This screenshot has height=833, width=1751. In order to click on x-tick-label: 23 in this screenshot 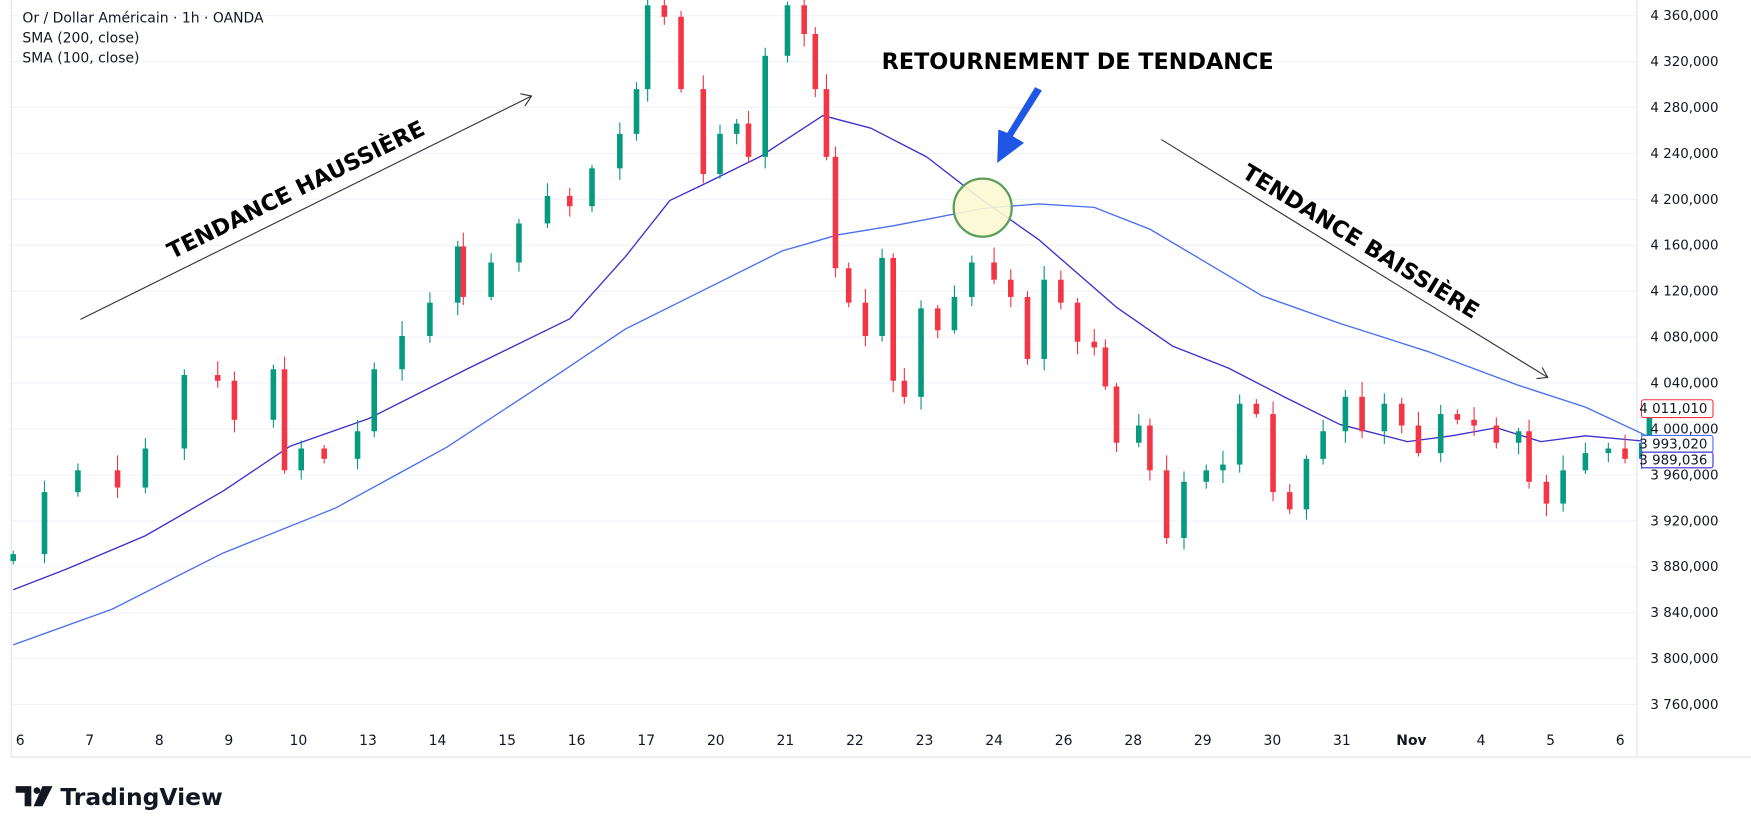, I will do `click(925, 741)`.